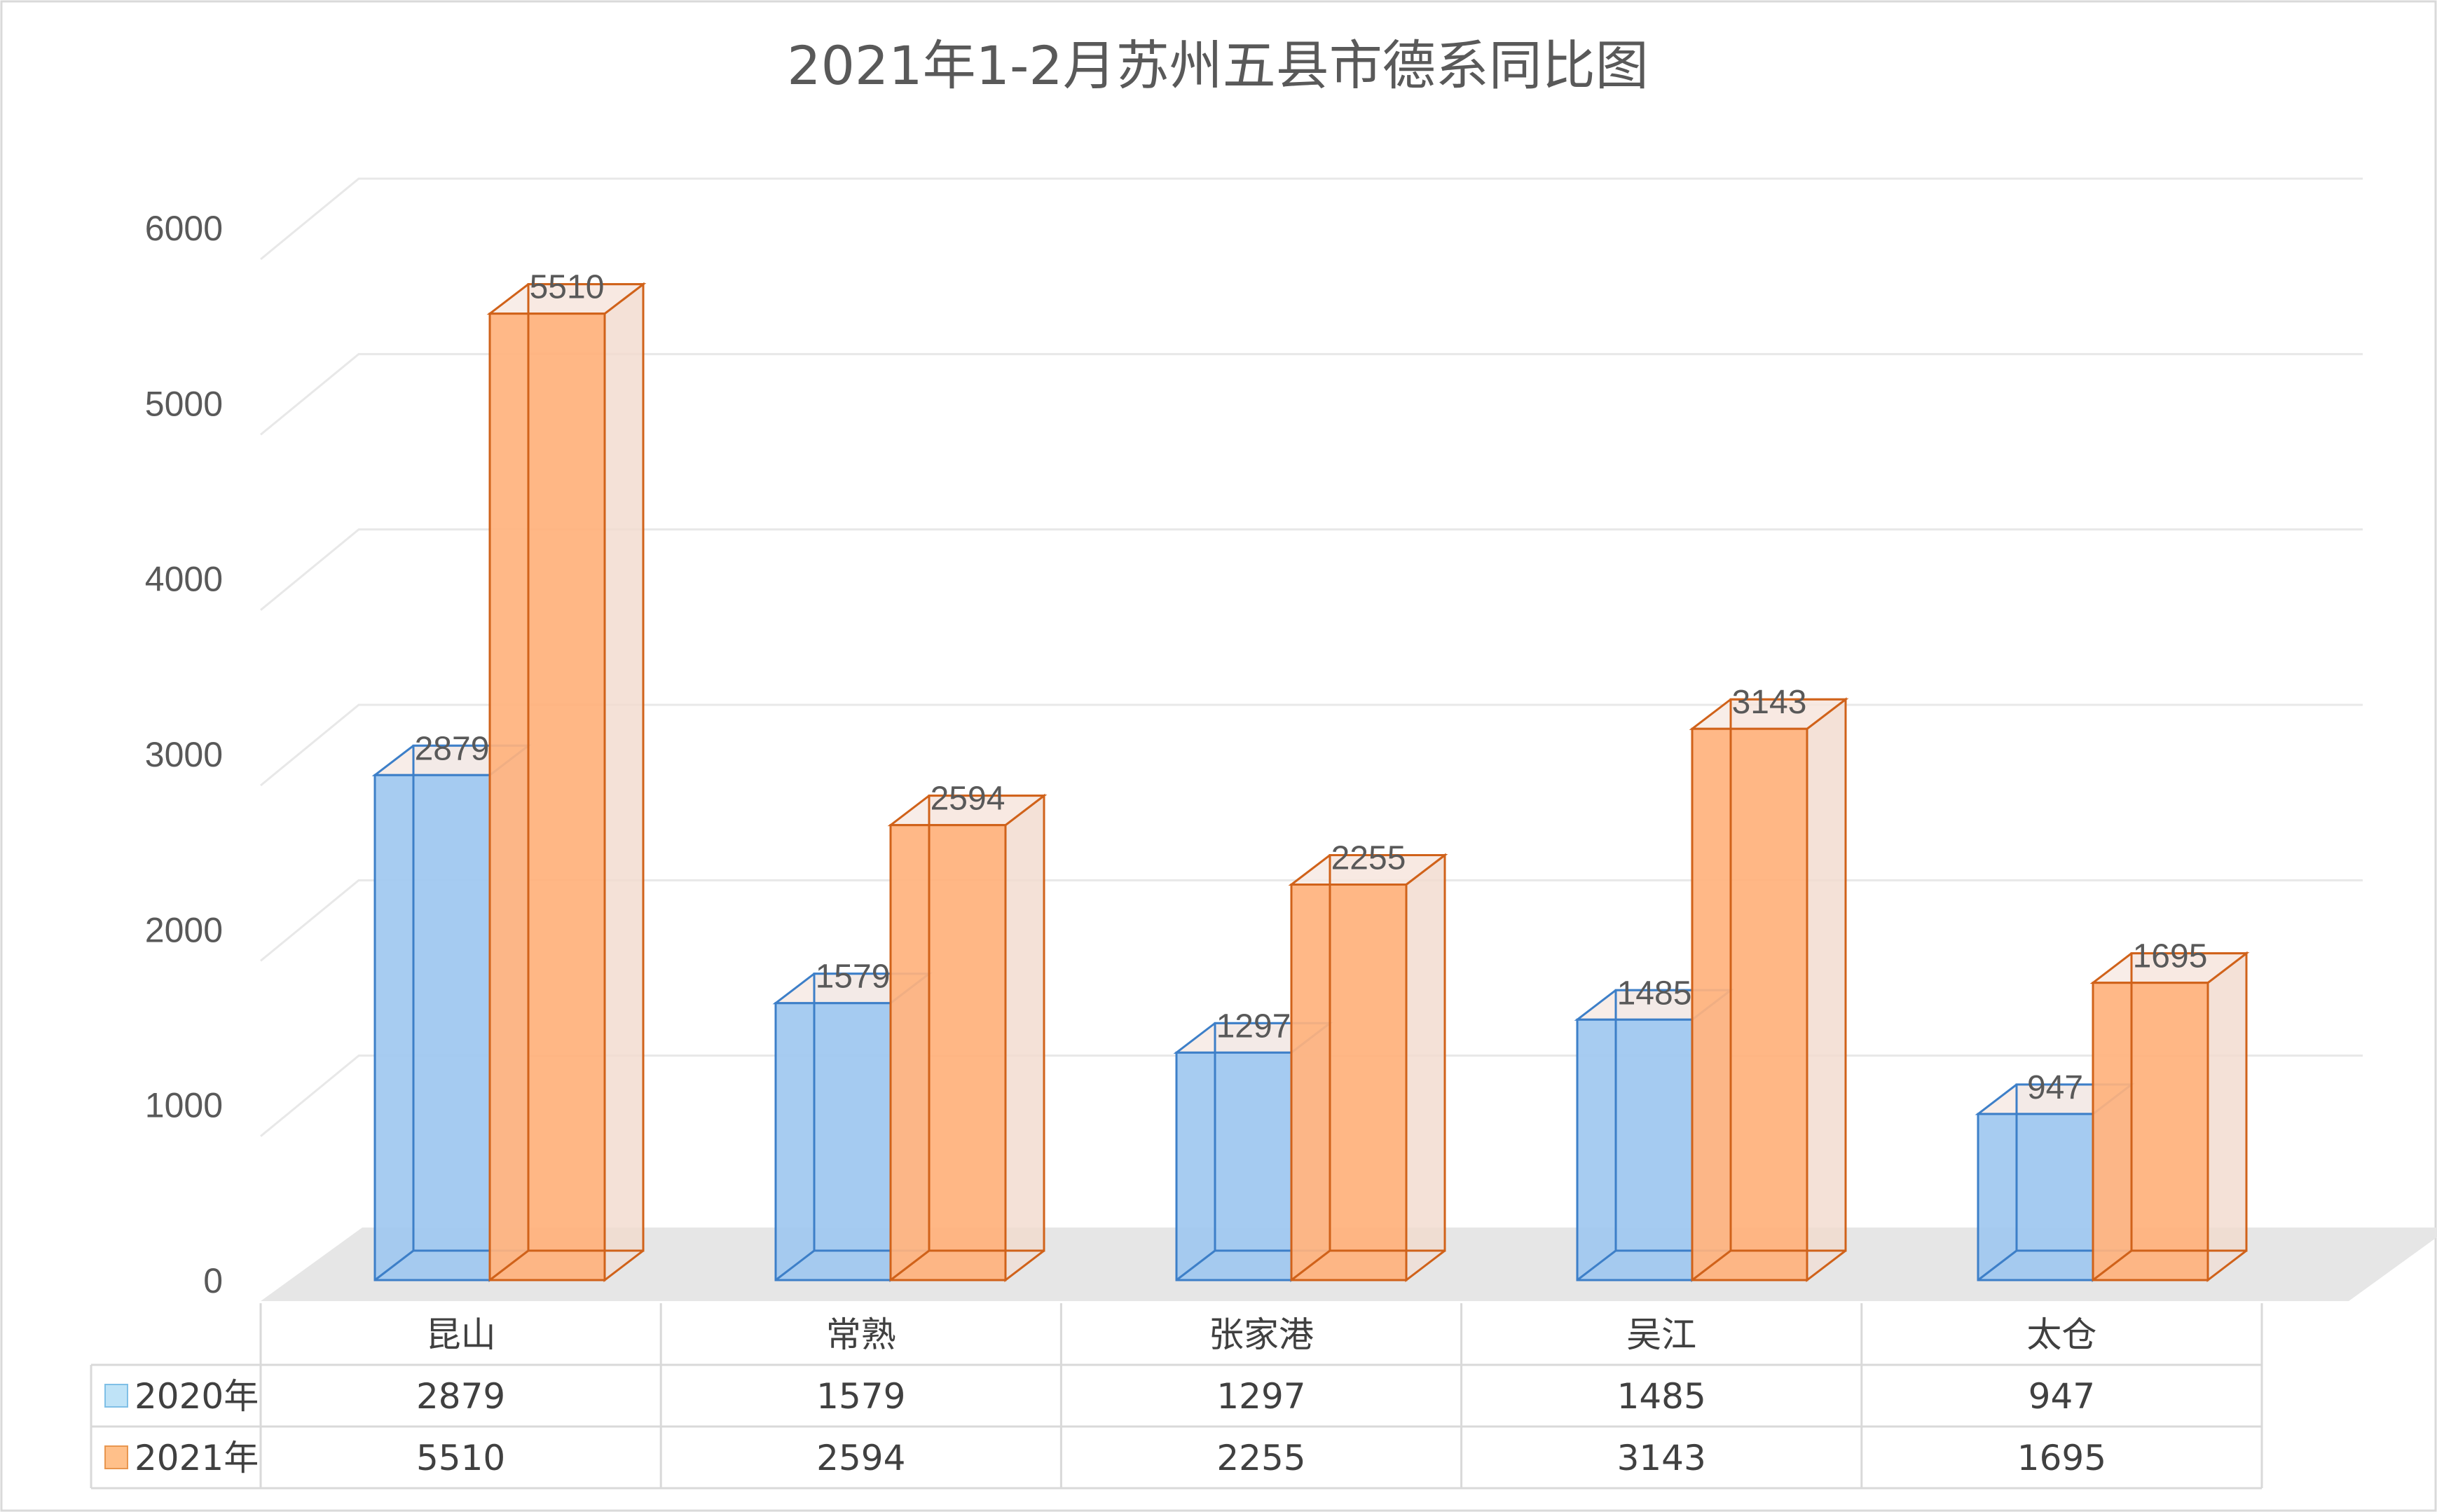  What do you see at coordinates (460, 1396) in the screenshot?
I see `table-cell: 2879` at bounding box center [460, 1396].